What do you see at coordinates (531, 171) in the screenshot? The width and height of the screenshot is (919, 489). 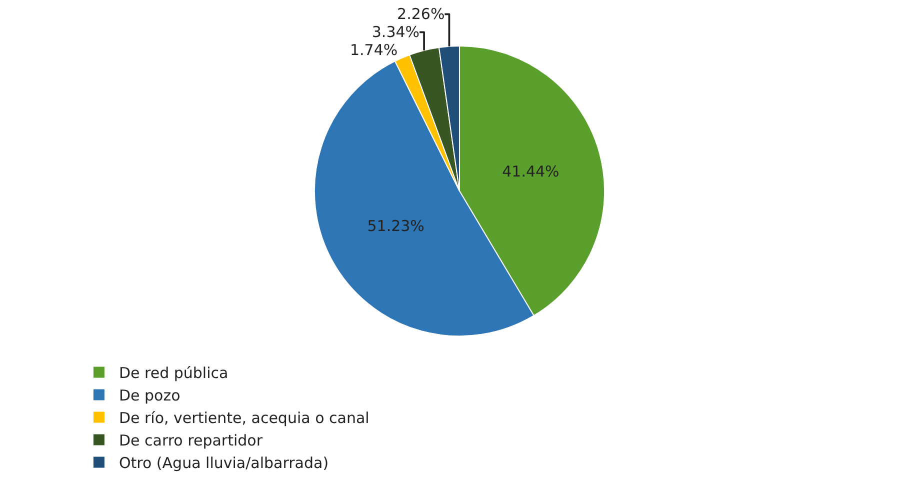 I see `data-label: 41.44%` at bounding box center [531, 171].